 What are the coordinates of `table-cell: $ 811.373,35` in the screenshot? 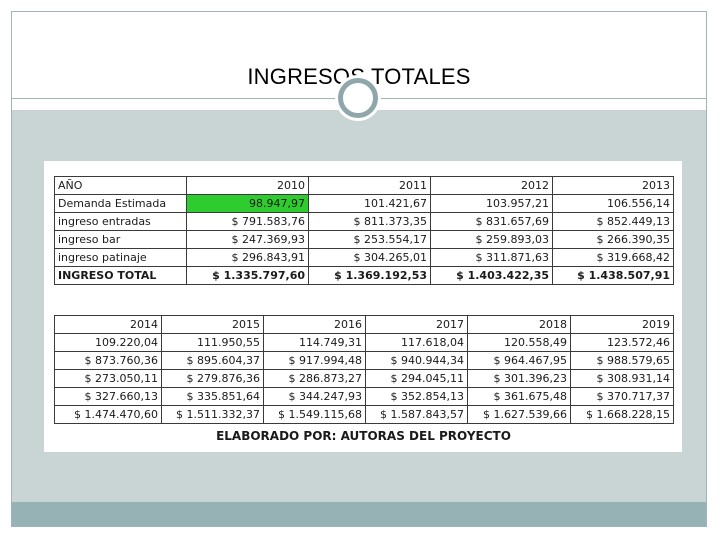 It's located at (369, 221).